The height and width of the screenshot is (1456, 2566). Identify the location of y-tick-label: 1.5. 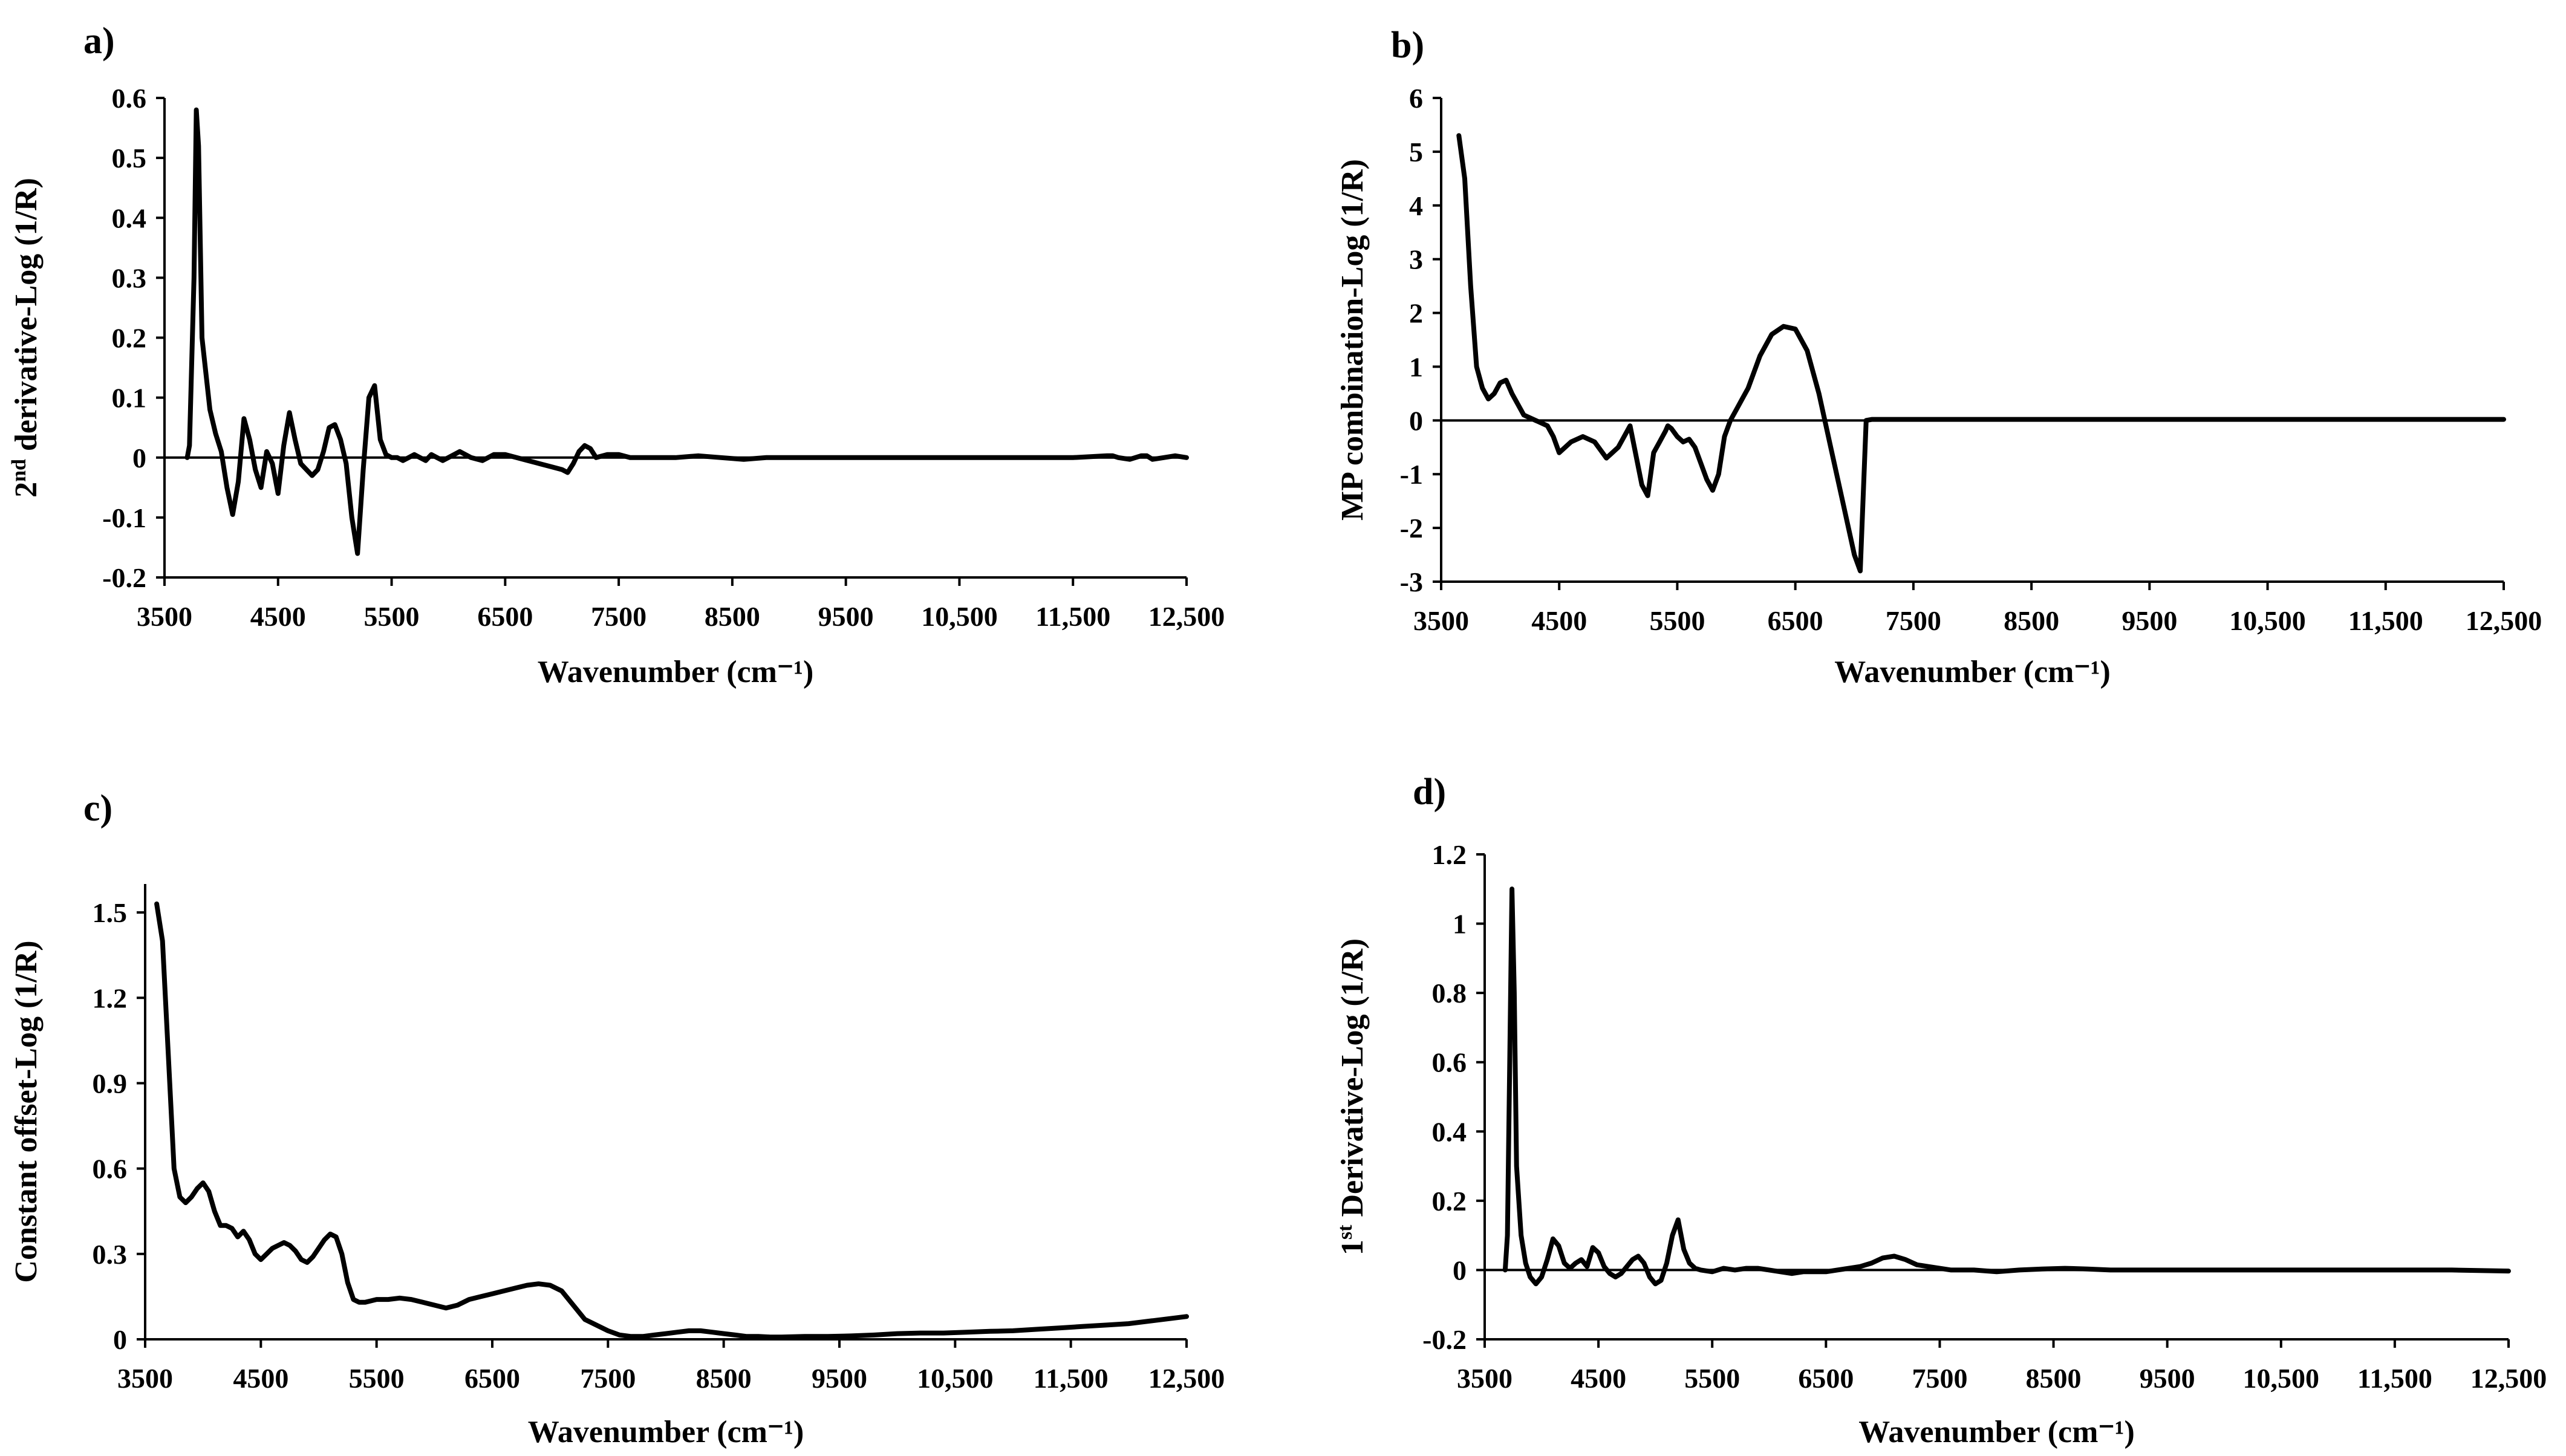
(110, 912).